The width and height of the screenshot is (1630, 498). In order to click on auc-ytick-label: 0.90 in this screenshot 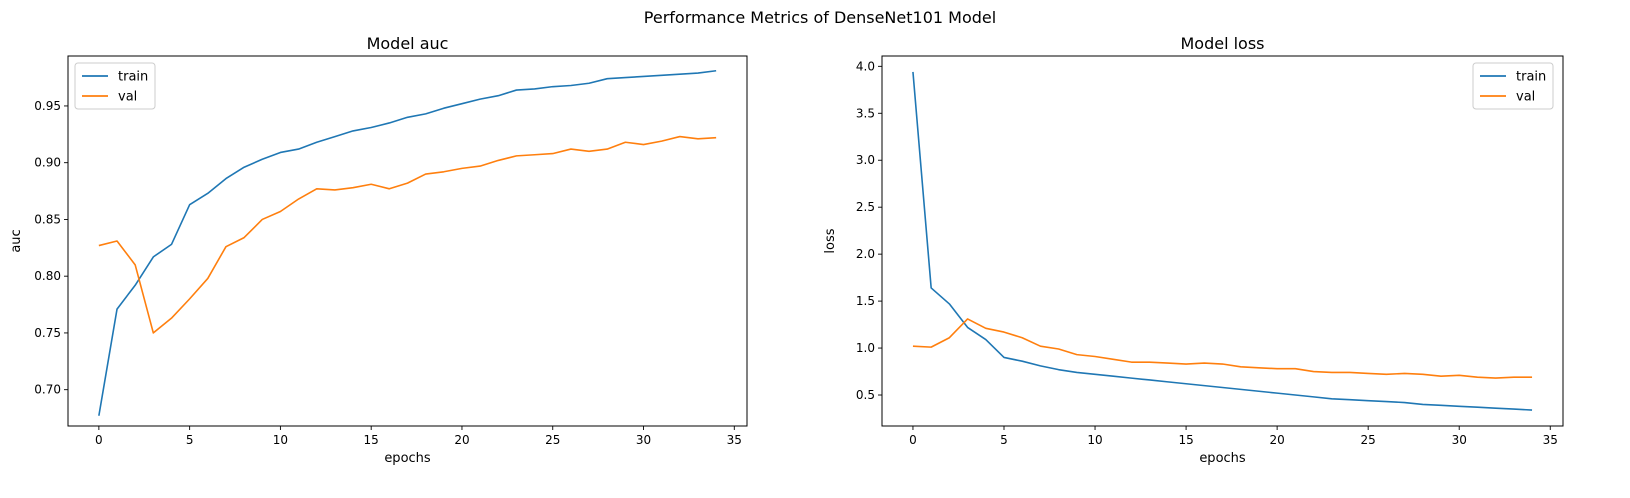, I will do `click(47, 163)`.